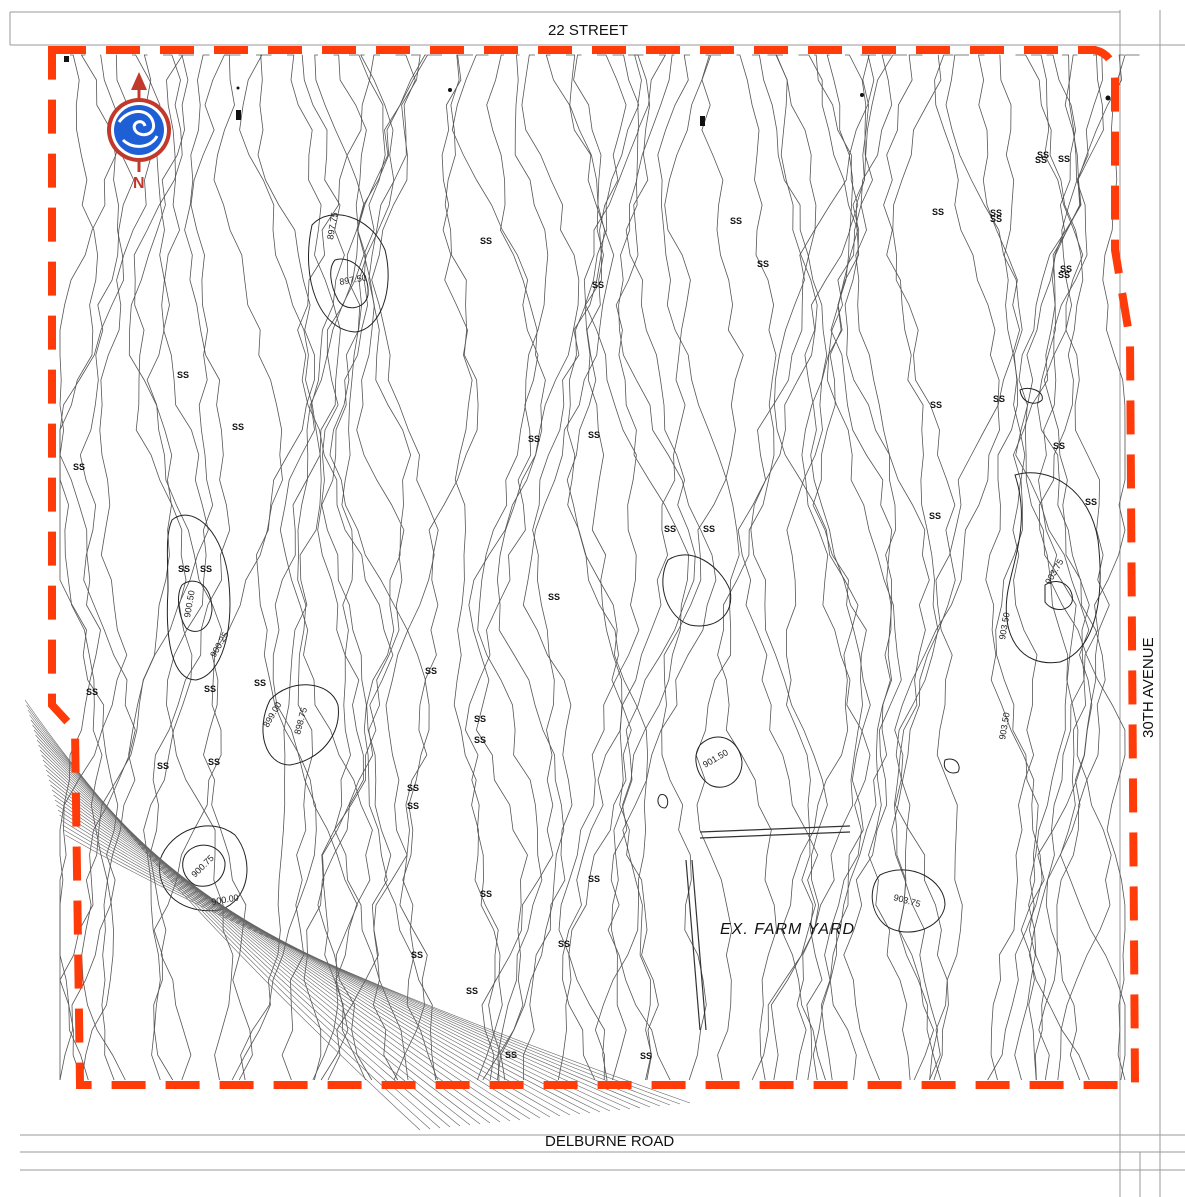 This screenshot has width=1185, height=1197. Describe the element at coordinates (225, 899) in the screenshot. I see `elevation-label: 900.00` at that location.